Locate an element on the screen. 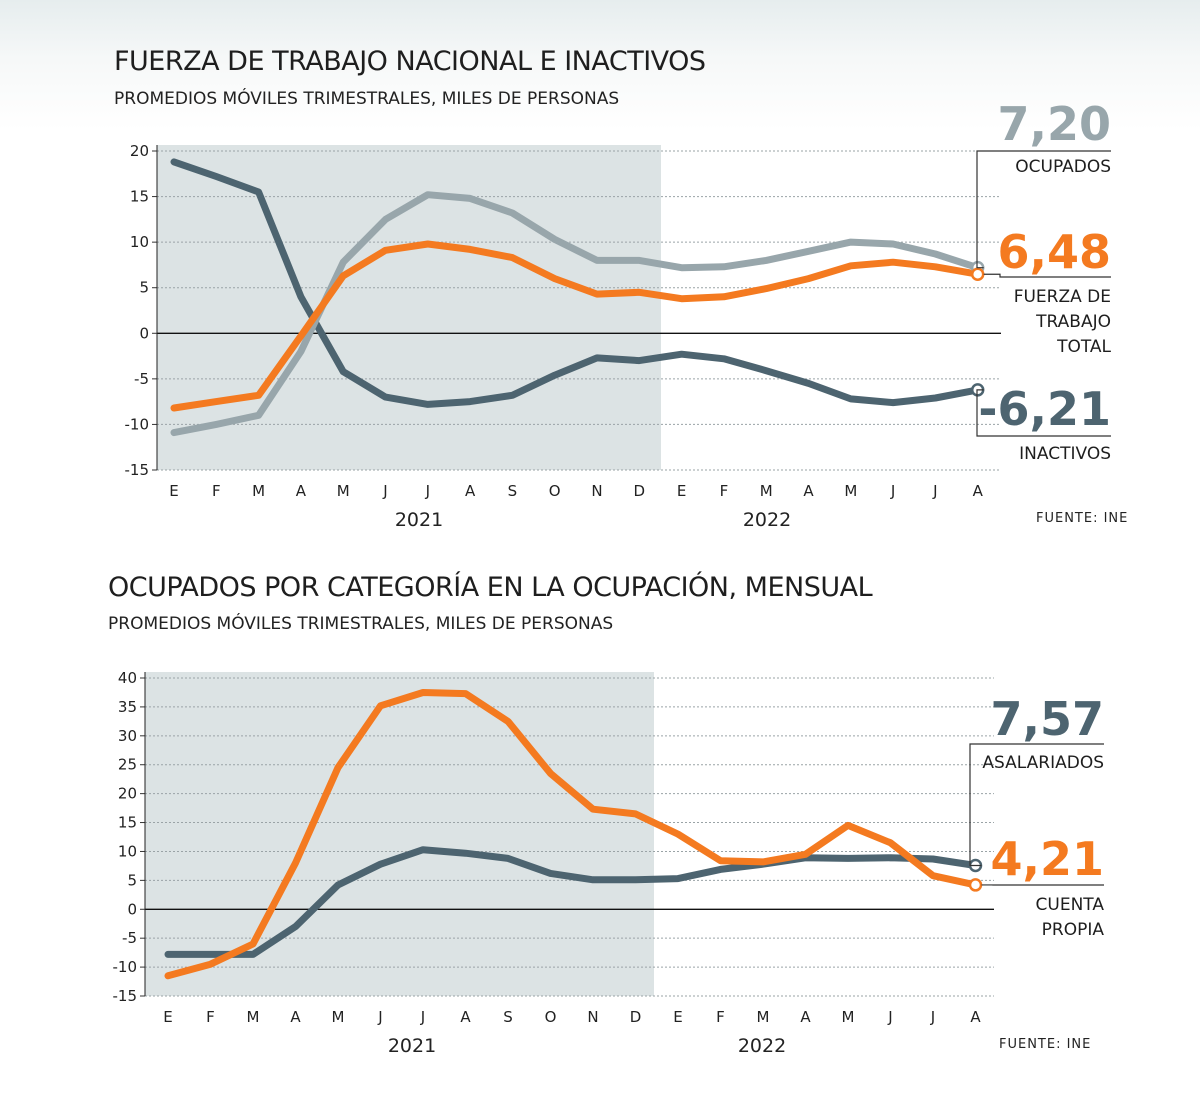  callout-series-label: CUENTA is located at coordinates (1070, 905).